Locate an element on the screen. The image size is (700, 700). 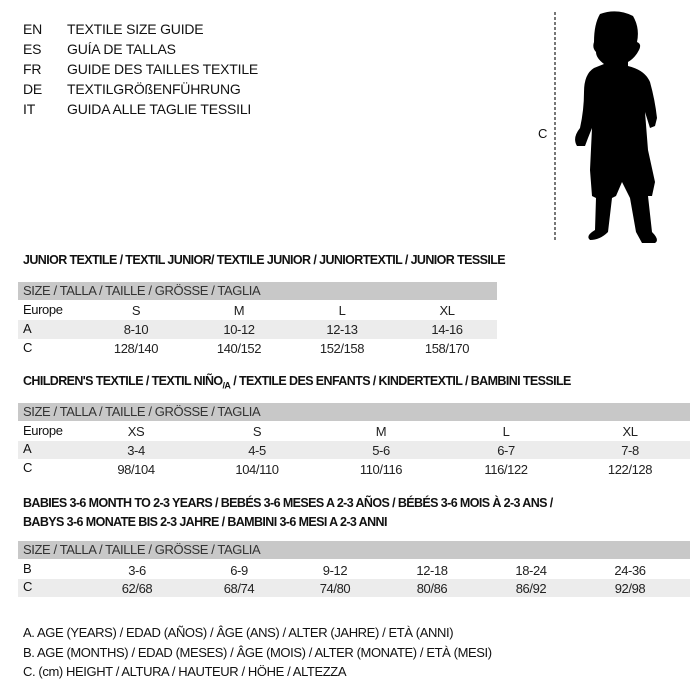
cell: 140/152 is located at coordinates (239, 348).